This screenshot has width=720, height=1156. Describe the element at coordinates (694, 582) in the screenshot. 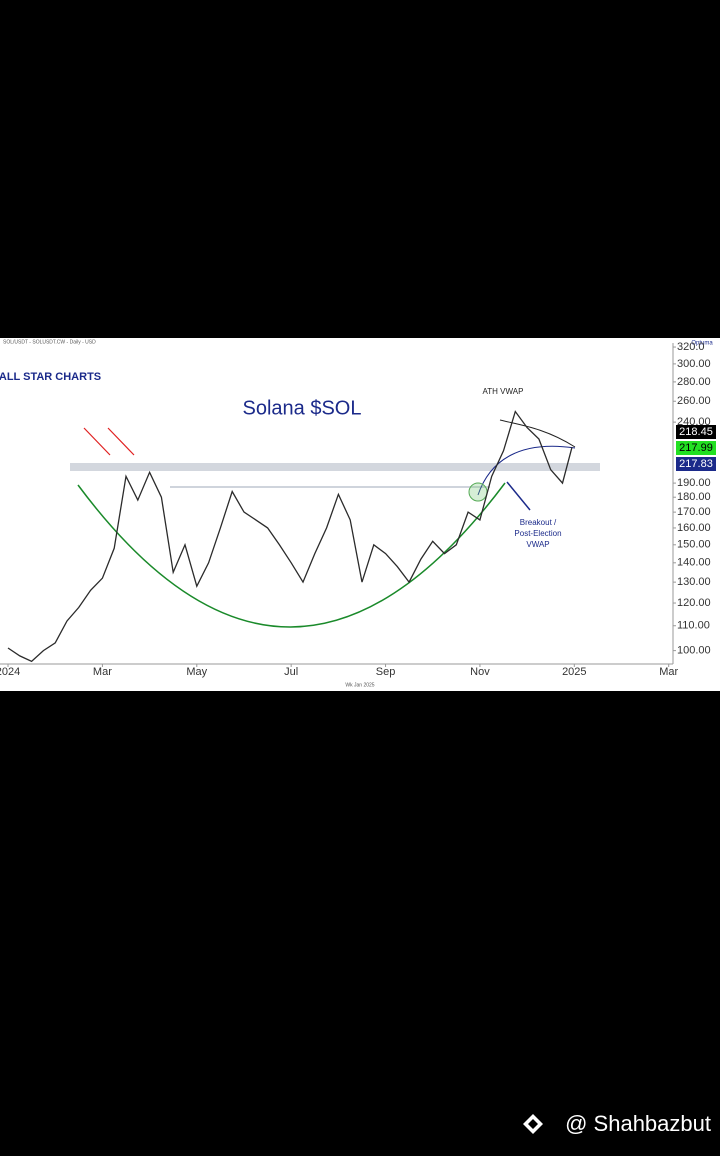

I see `y-tick-label: 130.00` at that location.